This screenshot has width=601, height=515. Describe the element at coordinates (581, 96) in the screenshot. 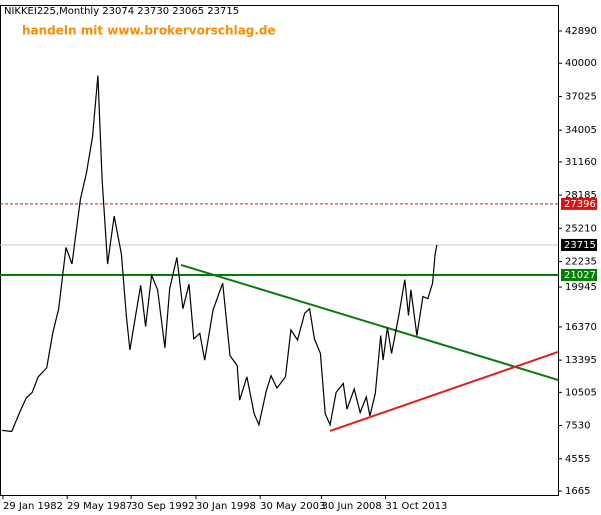

I see `y-tick-label: 37025` at that location.